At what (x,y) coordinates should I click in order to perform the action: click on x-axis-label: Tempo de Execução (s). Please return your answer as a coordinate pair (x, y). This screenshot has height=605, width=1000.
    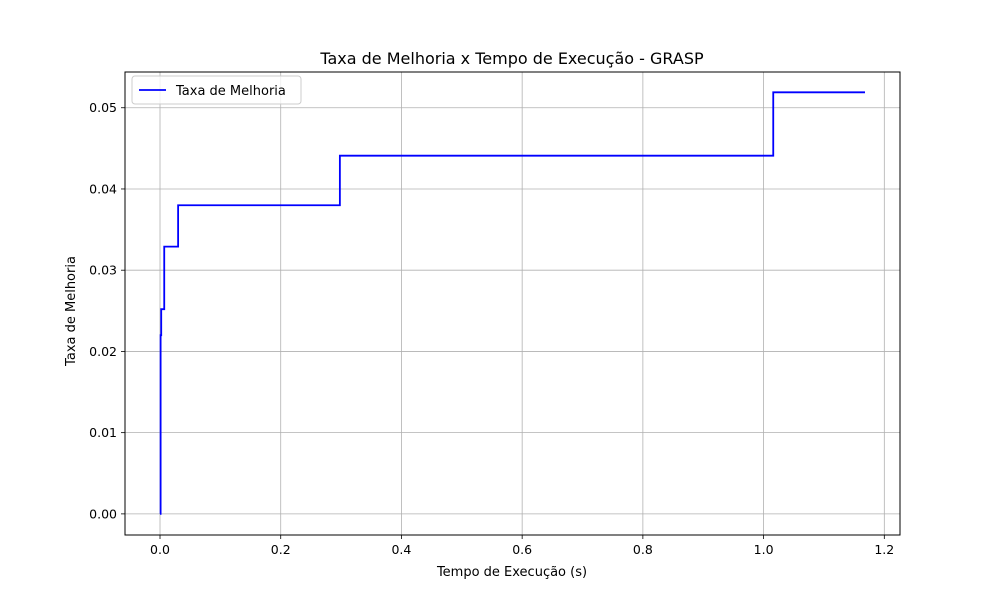
    Looking at the image, I should click on (511, 572).